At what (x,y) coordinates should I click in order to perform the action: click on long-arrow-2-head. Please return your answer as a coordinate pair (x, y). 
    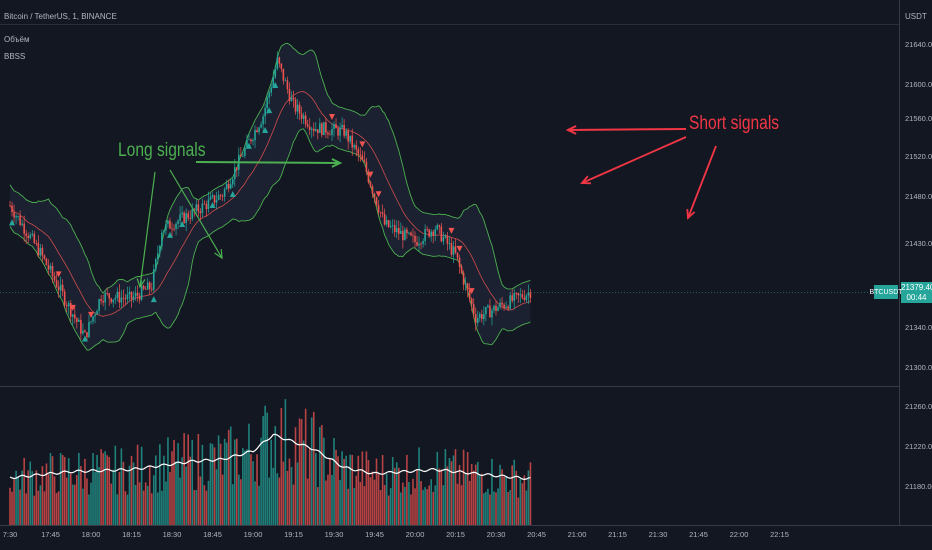
    Looking at the image, I should click on (218, 254).